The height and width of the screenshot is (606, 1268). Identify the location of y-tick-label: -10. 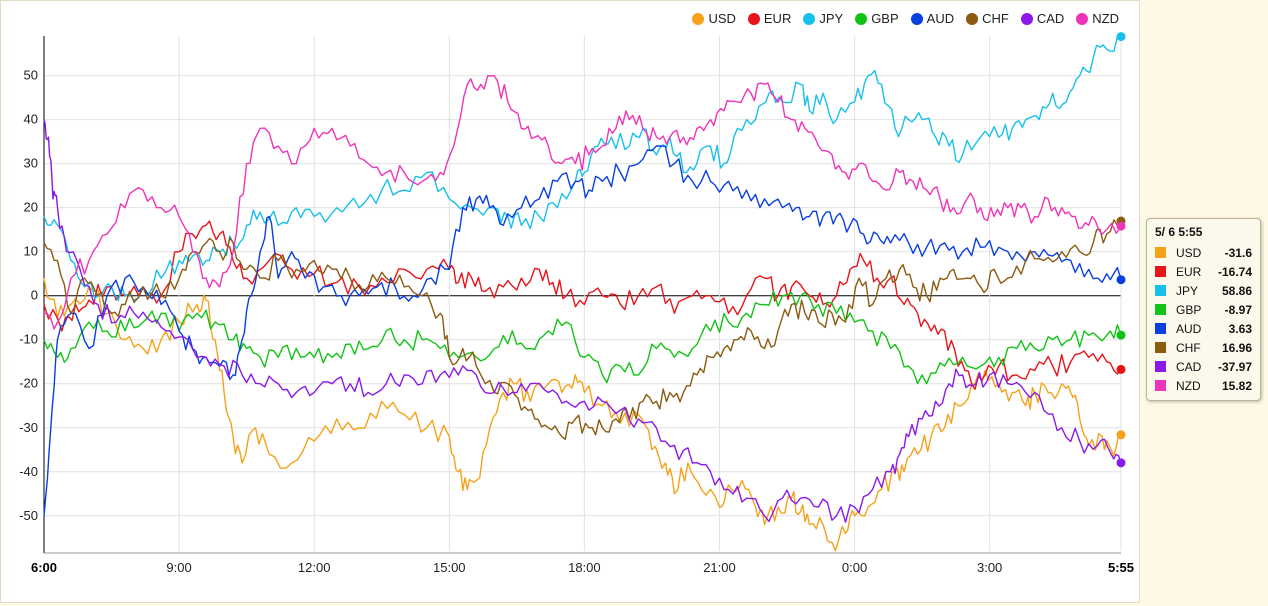
(28, 339).